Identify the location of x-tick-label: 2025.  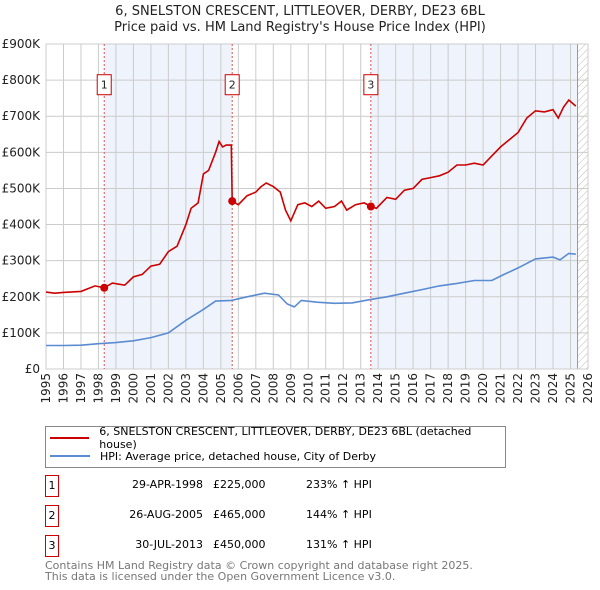
(571, 388).